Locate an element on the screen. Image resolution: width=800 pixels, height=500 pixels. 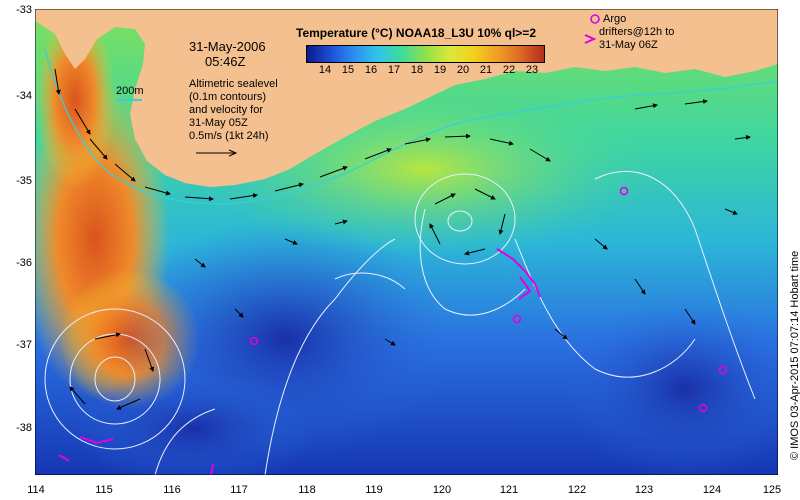
x-tick: 115 is located at coordinates (104, 490).